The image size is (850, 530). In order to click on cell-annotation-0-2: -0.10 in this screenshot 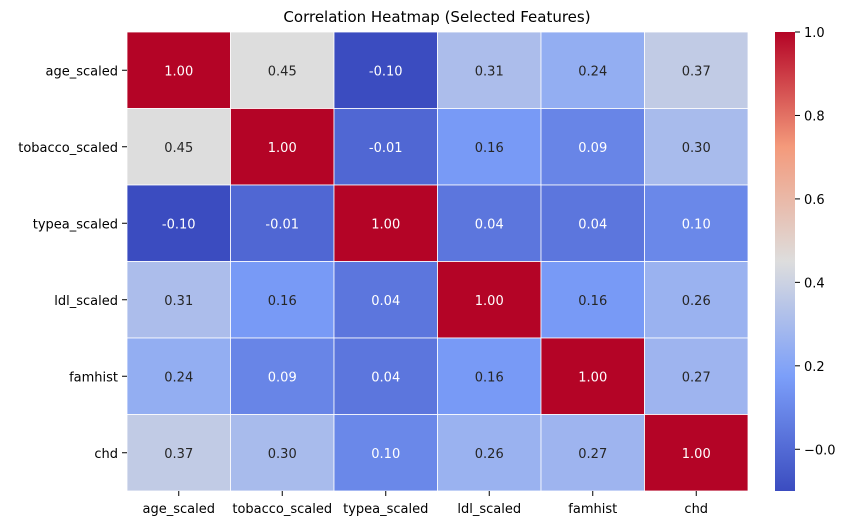, I will do `click(386, 71)`.